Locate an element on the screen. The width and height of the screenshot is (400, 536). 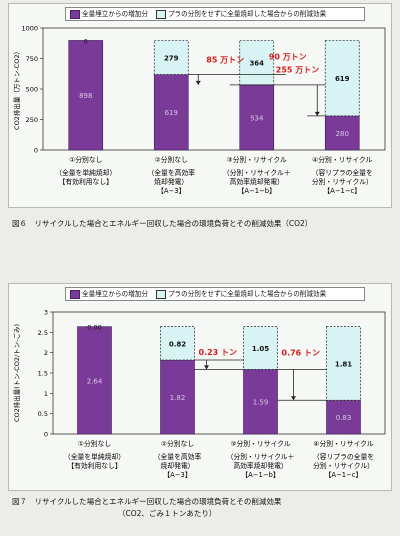
y-axis-label: CO2排出量(トン-CO2/トン-ごみ) is located at coordinates (16, 373).